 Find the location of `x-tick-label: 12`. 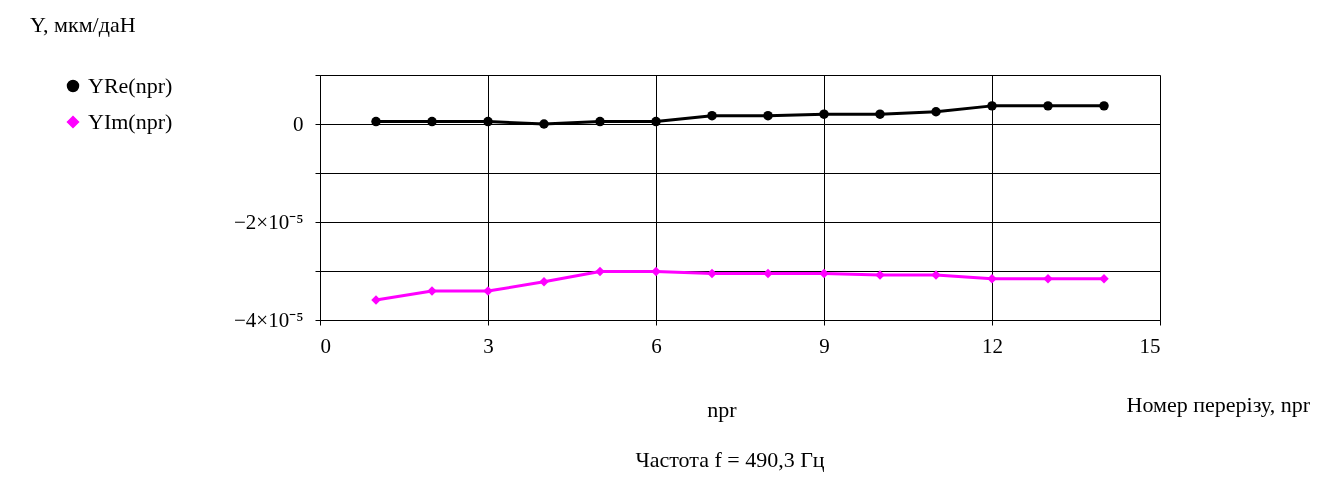

x-tick-label: 12 is located at coordinates (992, 345).